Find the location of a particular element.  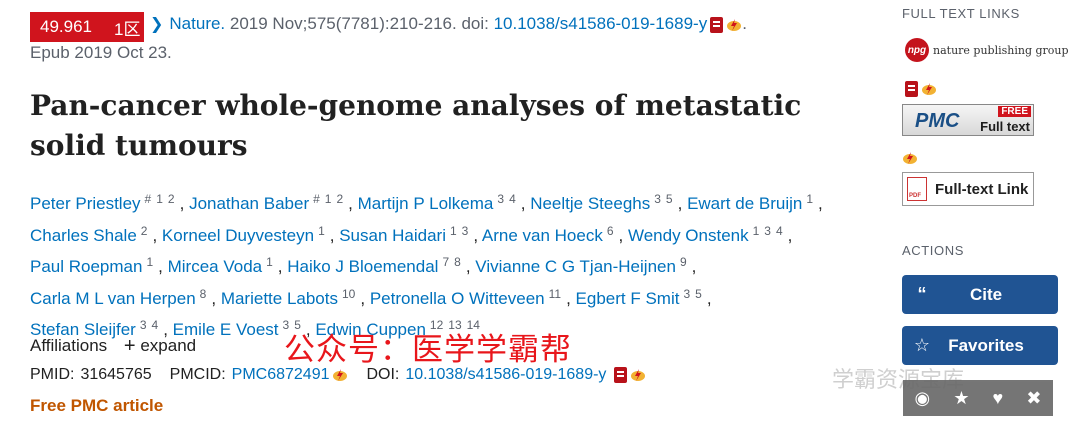

pmc-full-text-button: PMC FREE Full text is located at coordinates (968, 120).